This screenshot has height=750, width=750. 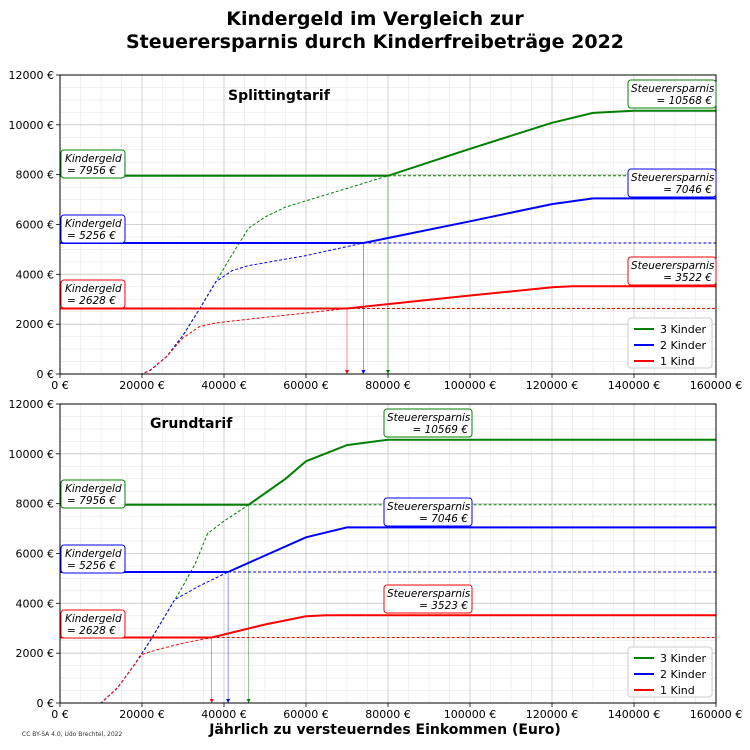 I want to click on savings-label-value: = 3523 €, so click(x=443, y=606).